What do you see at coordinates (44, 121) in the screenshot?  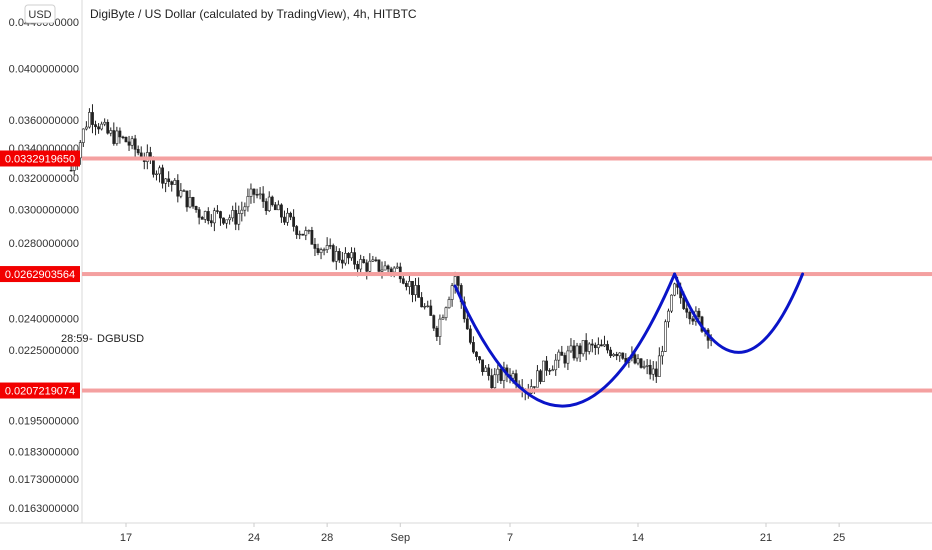 I see `y-tick-label-2: 0.0360000000` at bounding box center [44, 121].